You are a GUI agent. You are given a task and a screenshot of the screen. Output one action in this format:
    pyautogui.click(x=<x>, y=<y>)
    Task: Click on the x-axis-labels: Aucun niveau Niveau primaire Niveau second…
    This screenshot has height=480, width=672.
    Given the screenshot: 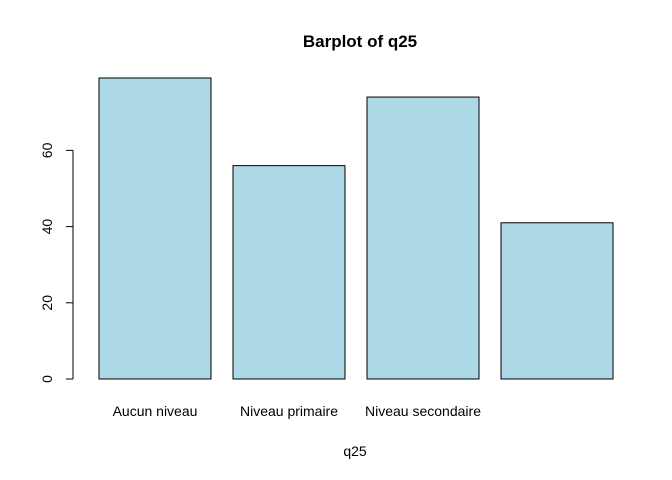 What is the action you would take?
    pyautogui.click(x=297, y=411)
    